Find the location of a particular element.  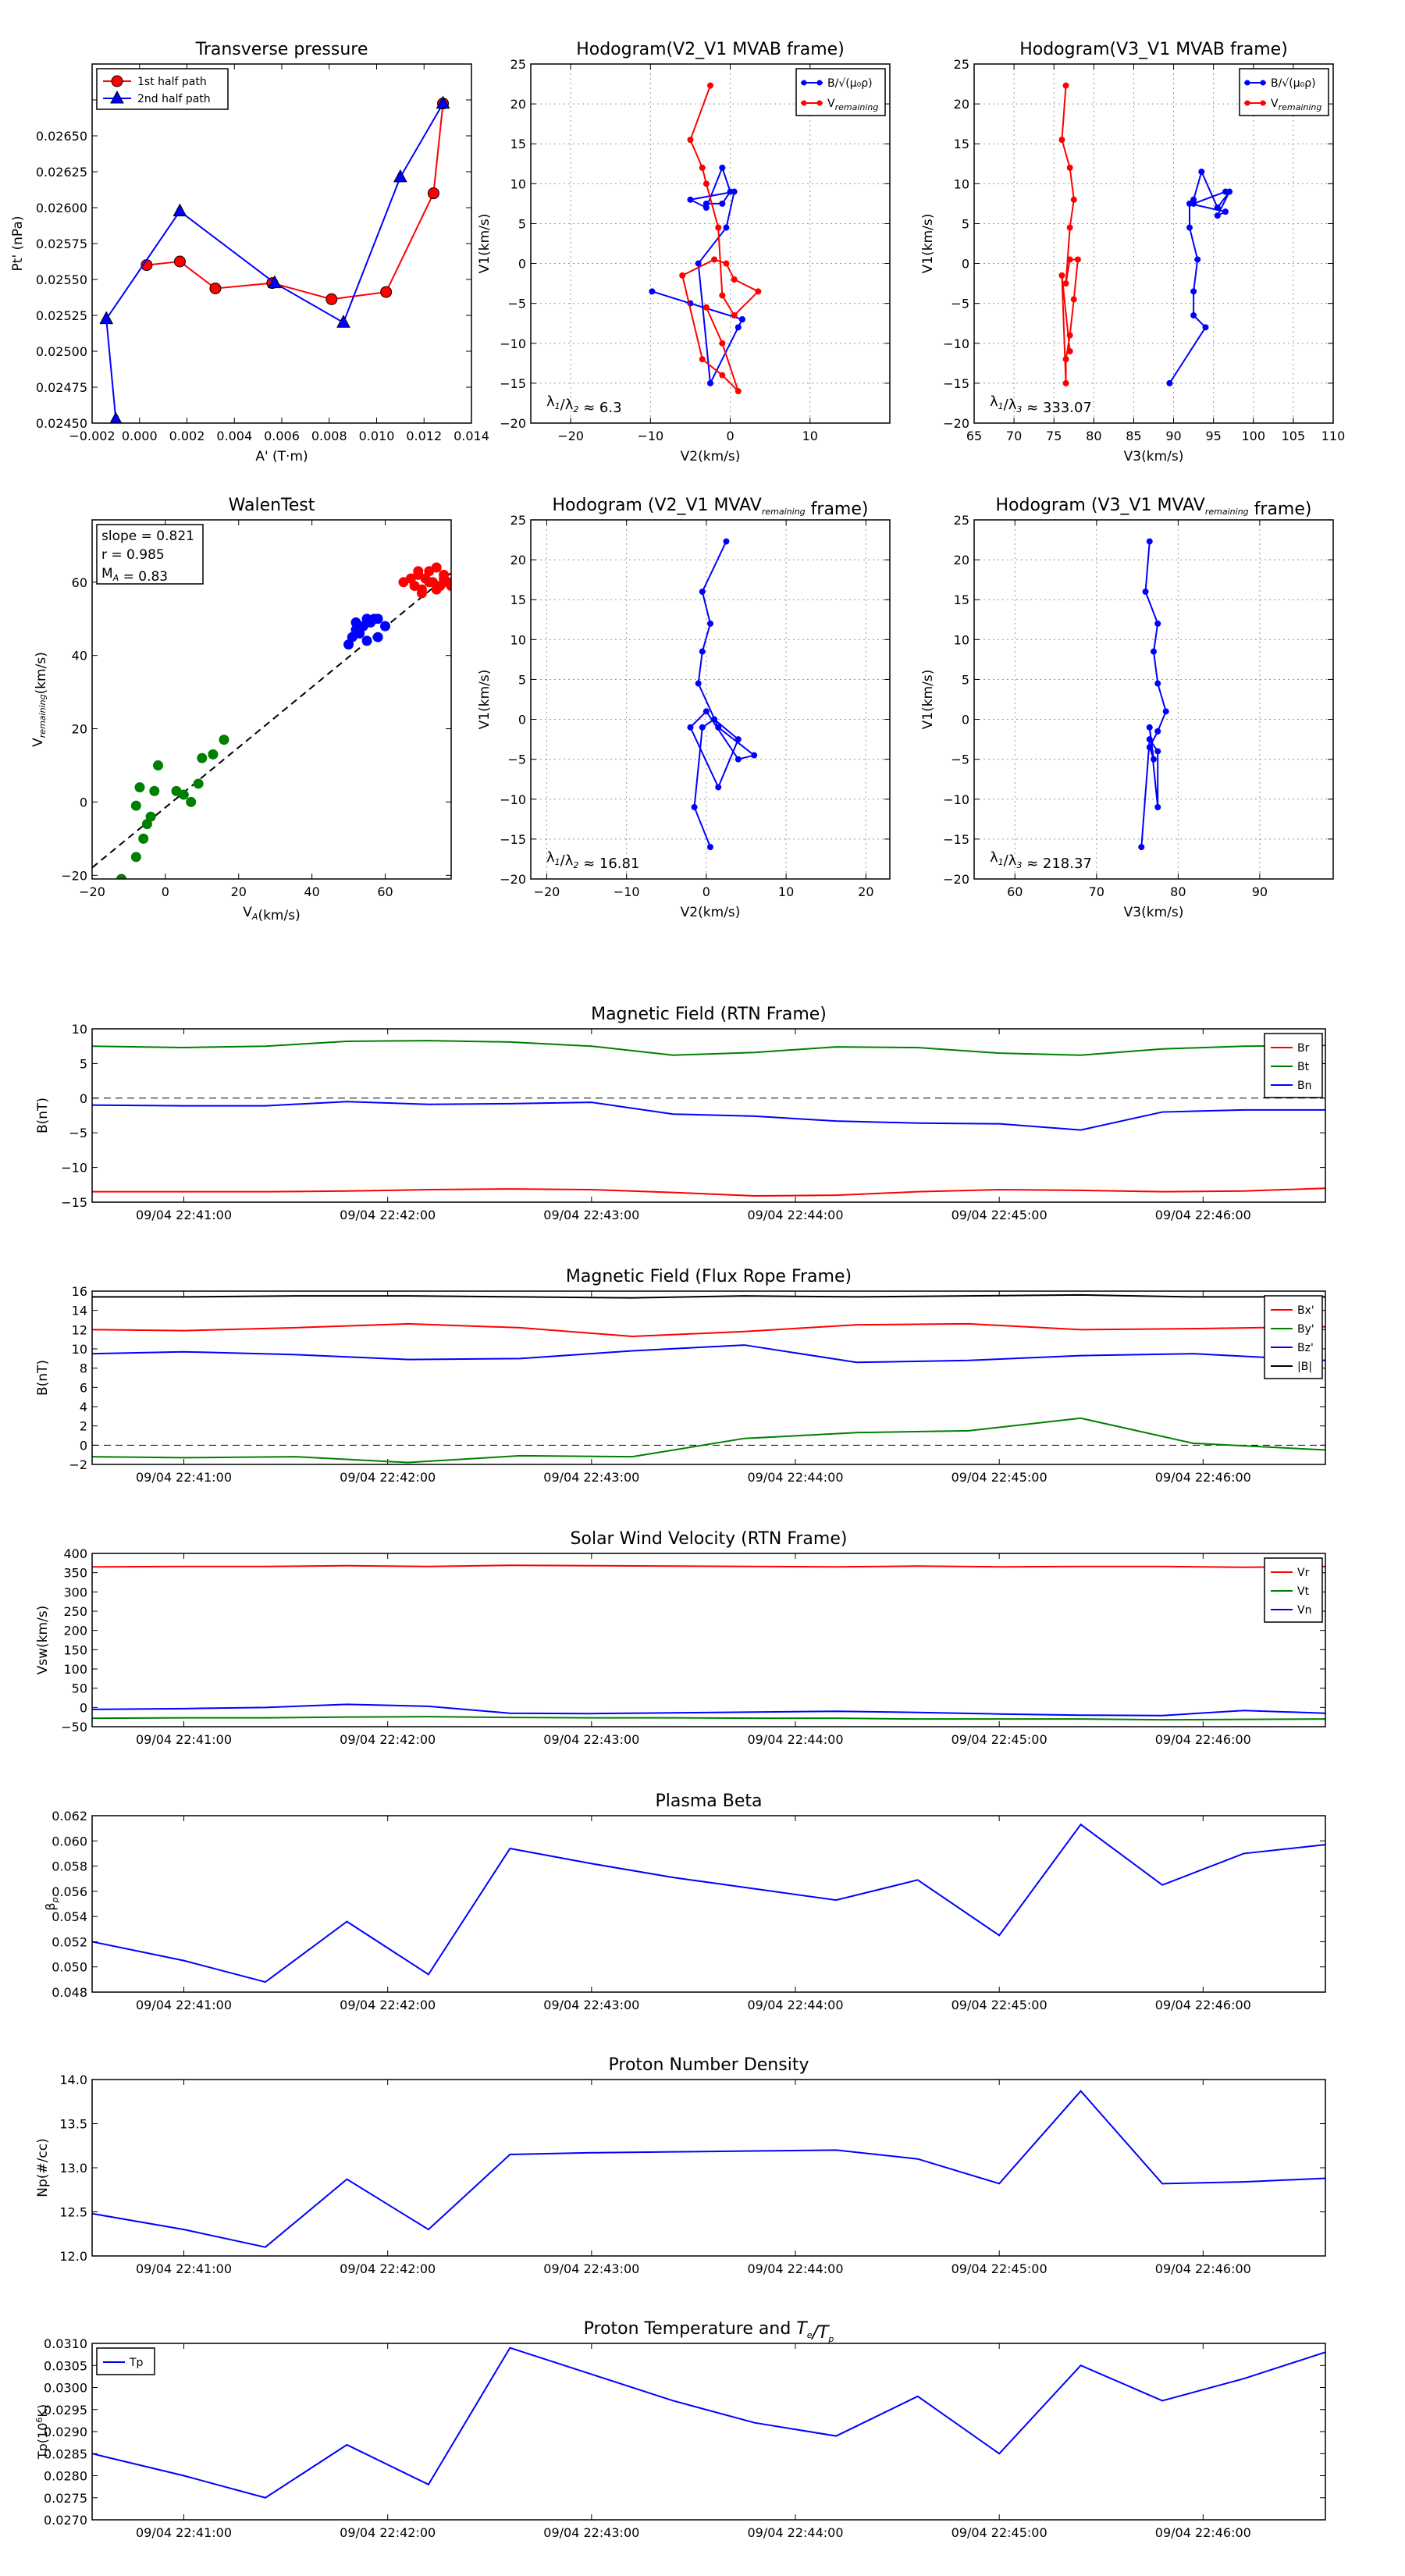

x-tick-label: 0.014 is located at coordinates (472, 436).